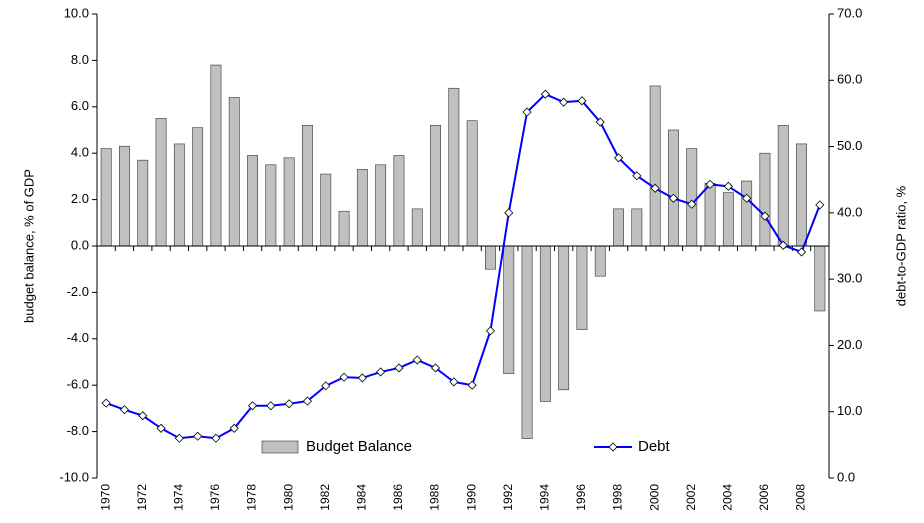 The width and height of the screenshot is (924, 523). Describe the element at coordinates (179, 497) in the screenshot. I see `x-tick-label: 1974` at that location.